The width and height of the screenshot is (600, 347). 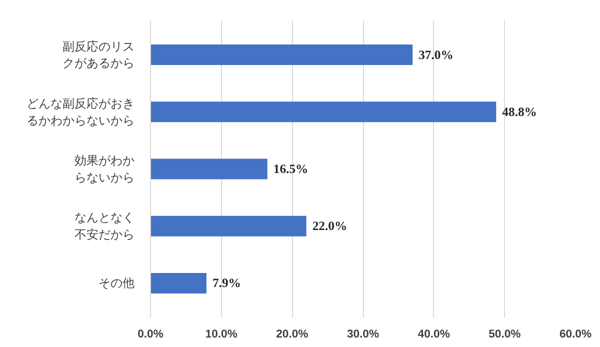 What do you see at coordinates (436, 55) in the screenshot?
I see `data-label: 37.0%` at bounding box center [436, 55].